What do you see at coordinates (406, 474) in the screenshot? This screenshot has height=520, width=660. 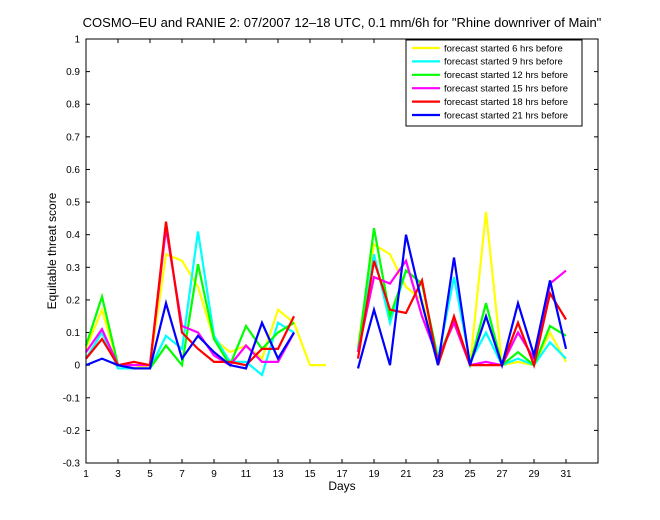 I see `x-tick-label: 21` at bounding box center [406, 474].